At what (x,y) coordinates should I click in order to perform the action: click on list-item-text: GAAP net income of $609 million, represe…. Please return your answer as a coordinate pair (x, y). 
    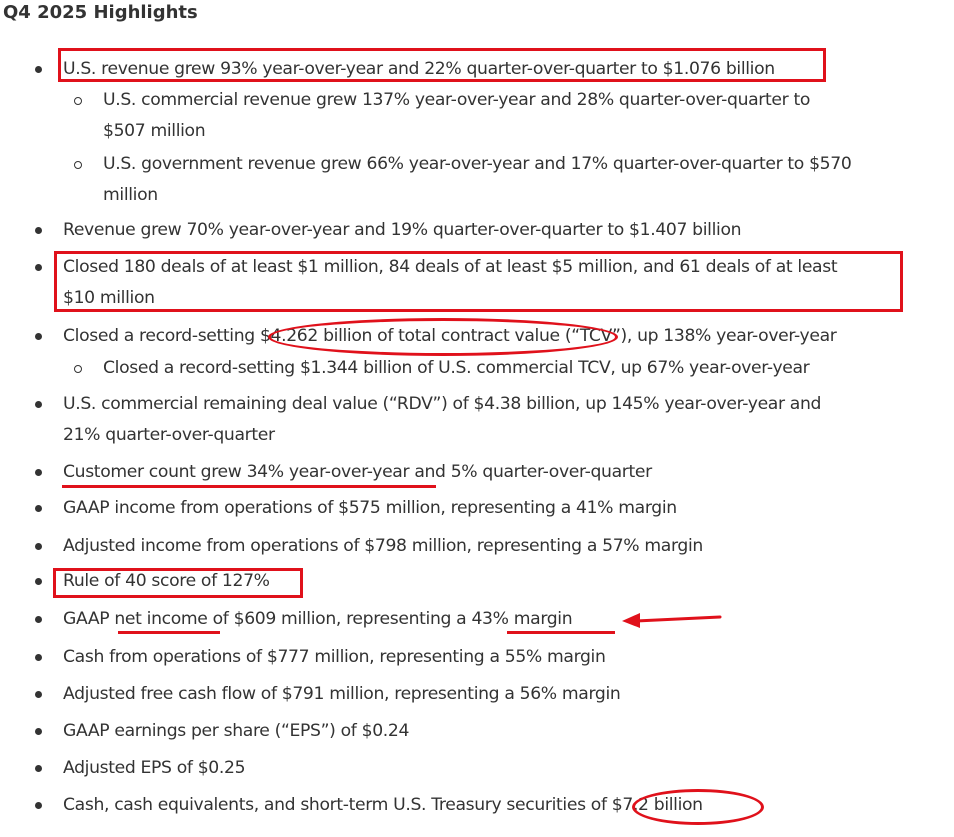
    Looking at the image, I should click on (318, 619).